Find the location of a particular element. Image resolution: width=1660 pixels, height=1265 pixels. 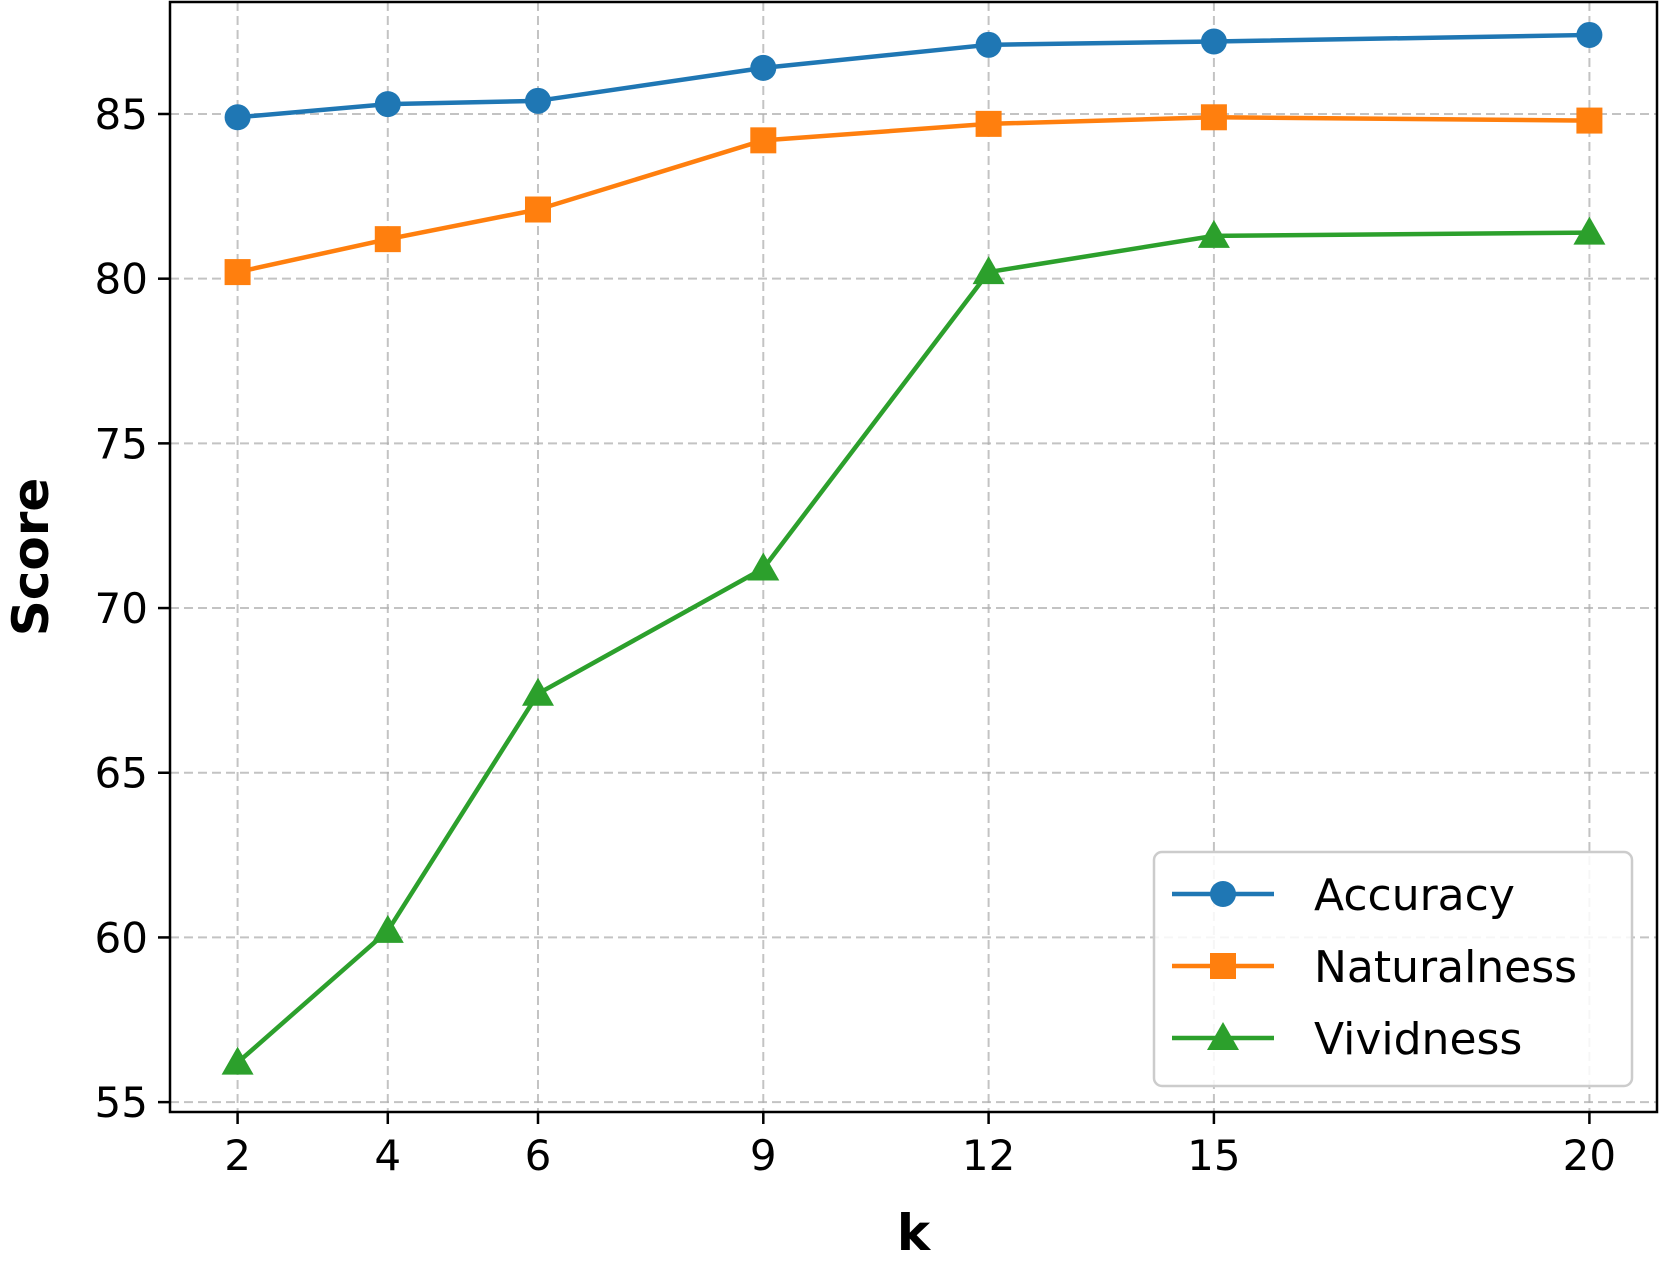

legend-item-naturalness: Naturalness is located at coordinates (1374, 967).